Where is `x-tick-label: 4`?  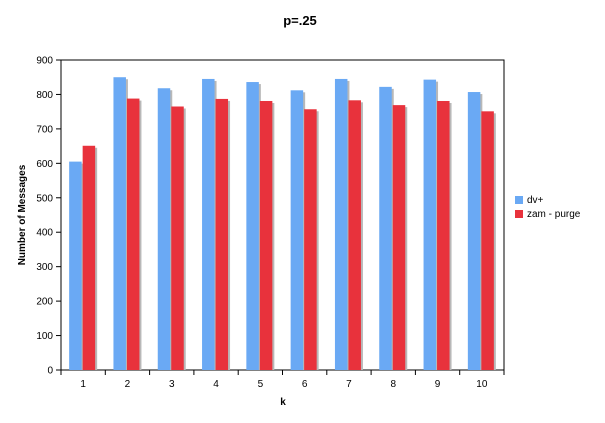 x-tick-label: 4 is located at coordinates (216, 384).